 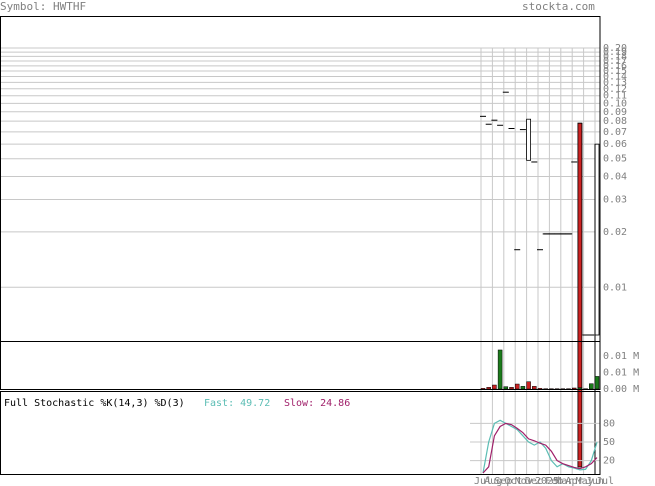 I want to click on panel-frame, so click(x=300, y=365).